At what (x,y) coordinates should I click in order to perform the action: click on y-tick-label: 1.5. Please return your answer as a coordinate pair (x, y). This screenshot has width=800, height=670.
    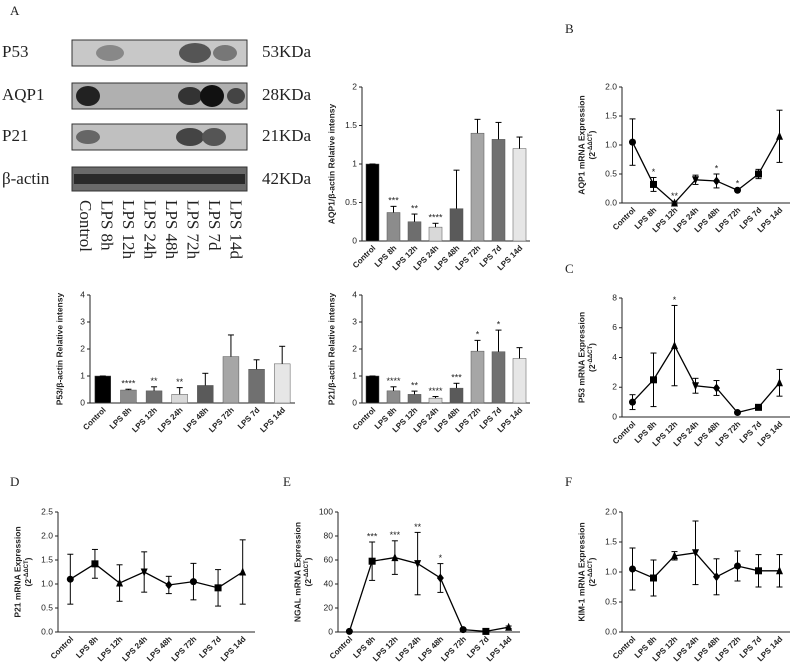
    Looking at the image, I should click on (611, 115).